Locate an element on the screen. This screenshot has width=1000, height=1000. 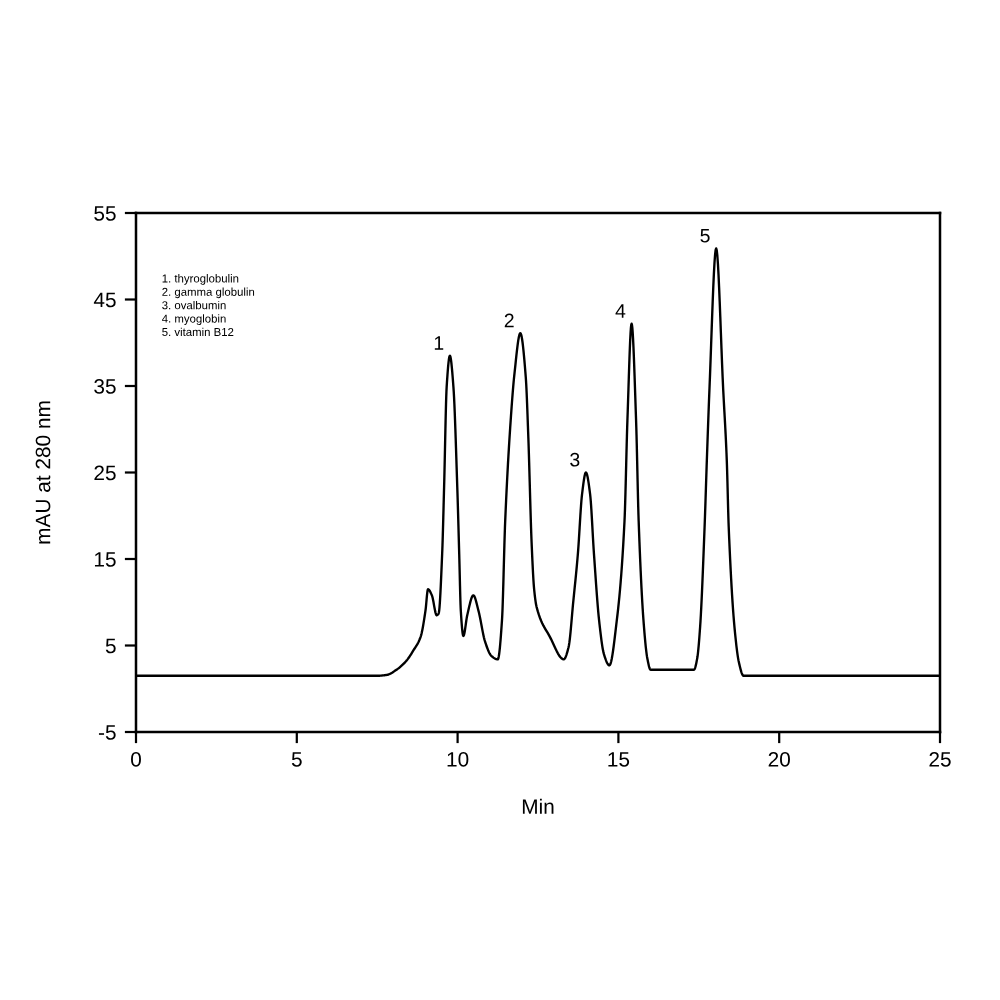
y-axis-title: mAU at 280 nm is located at coordinates (43, 472).